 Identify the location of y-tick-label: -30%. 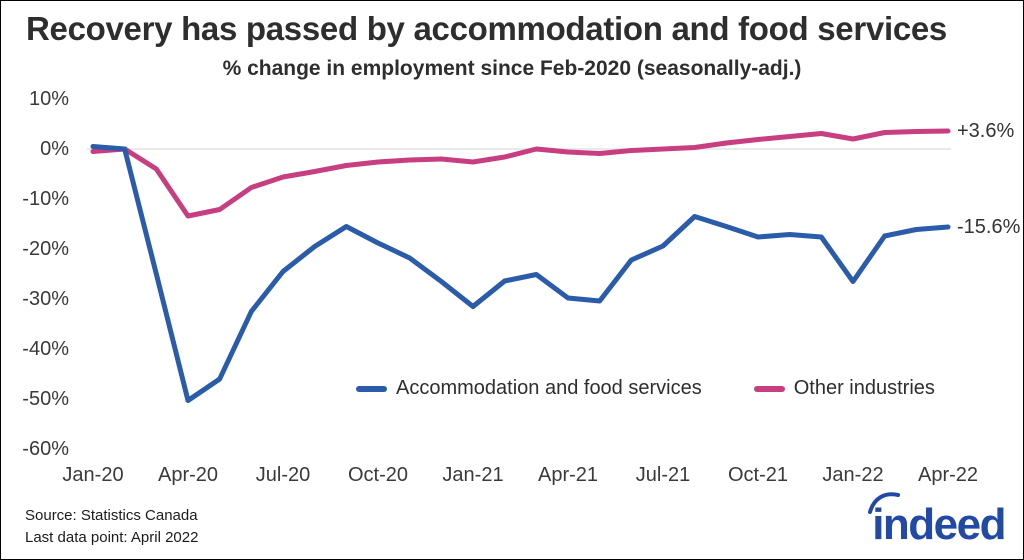
(45, 299).